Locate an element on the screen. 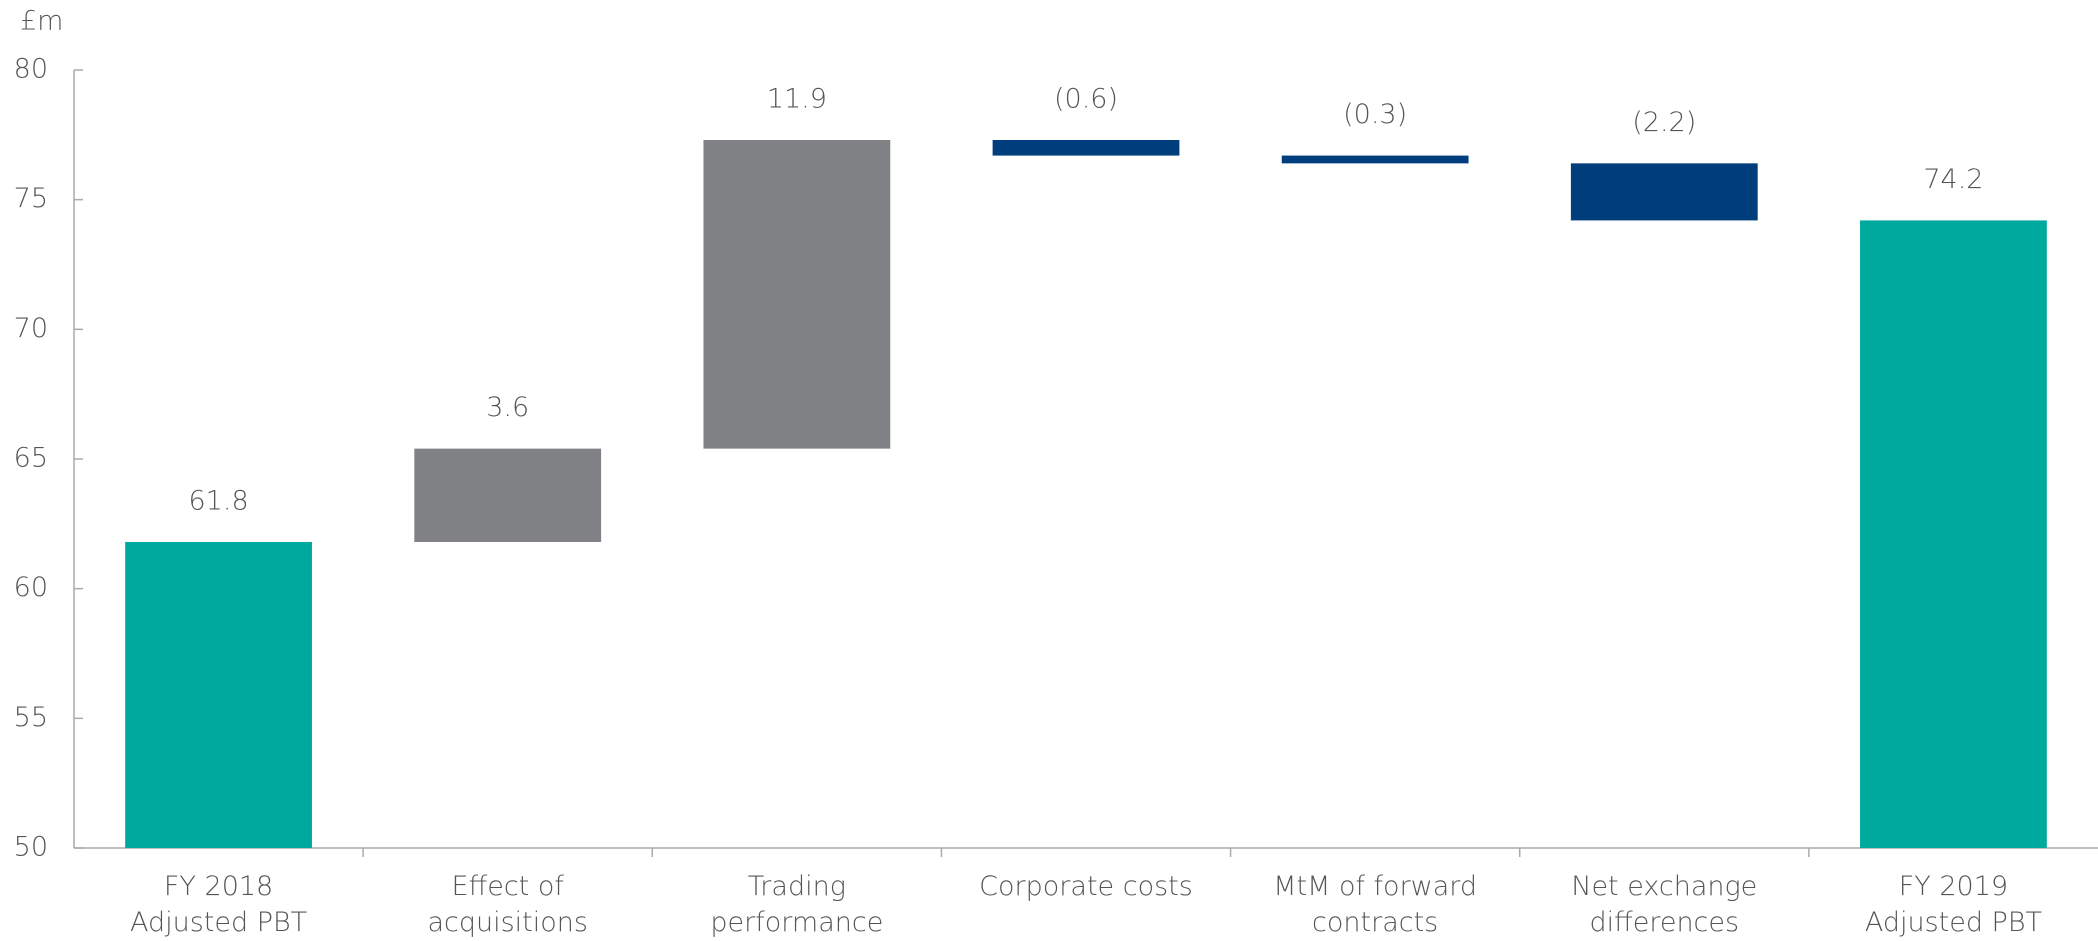  x-tick-label-line: differences is located at coordinates (1664, 922).